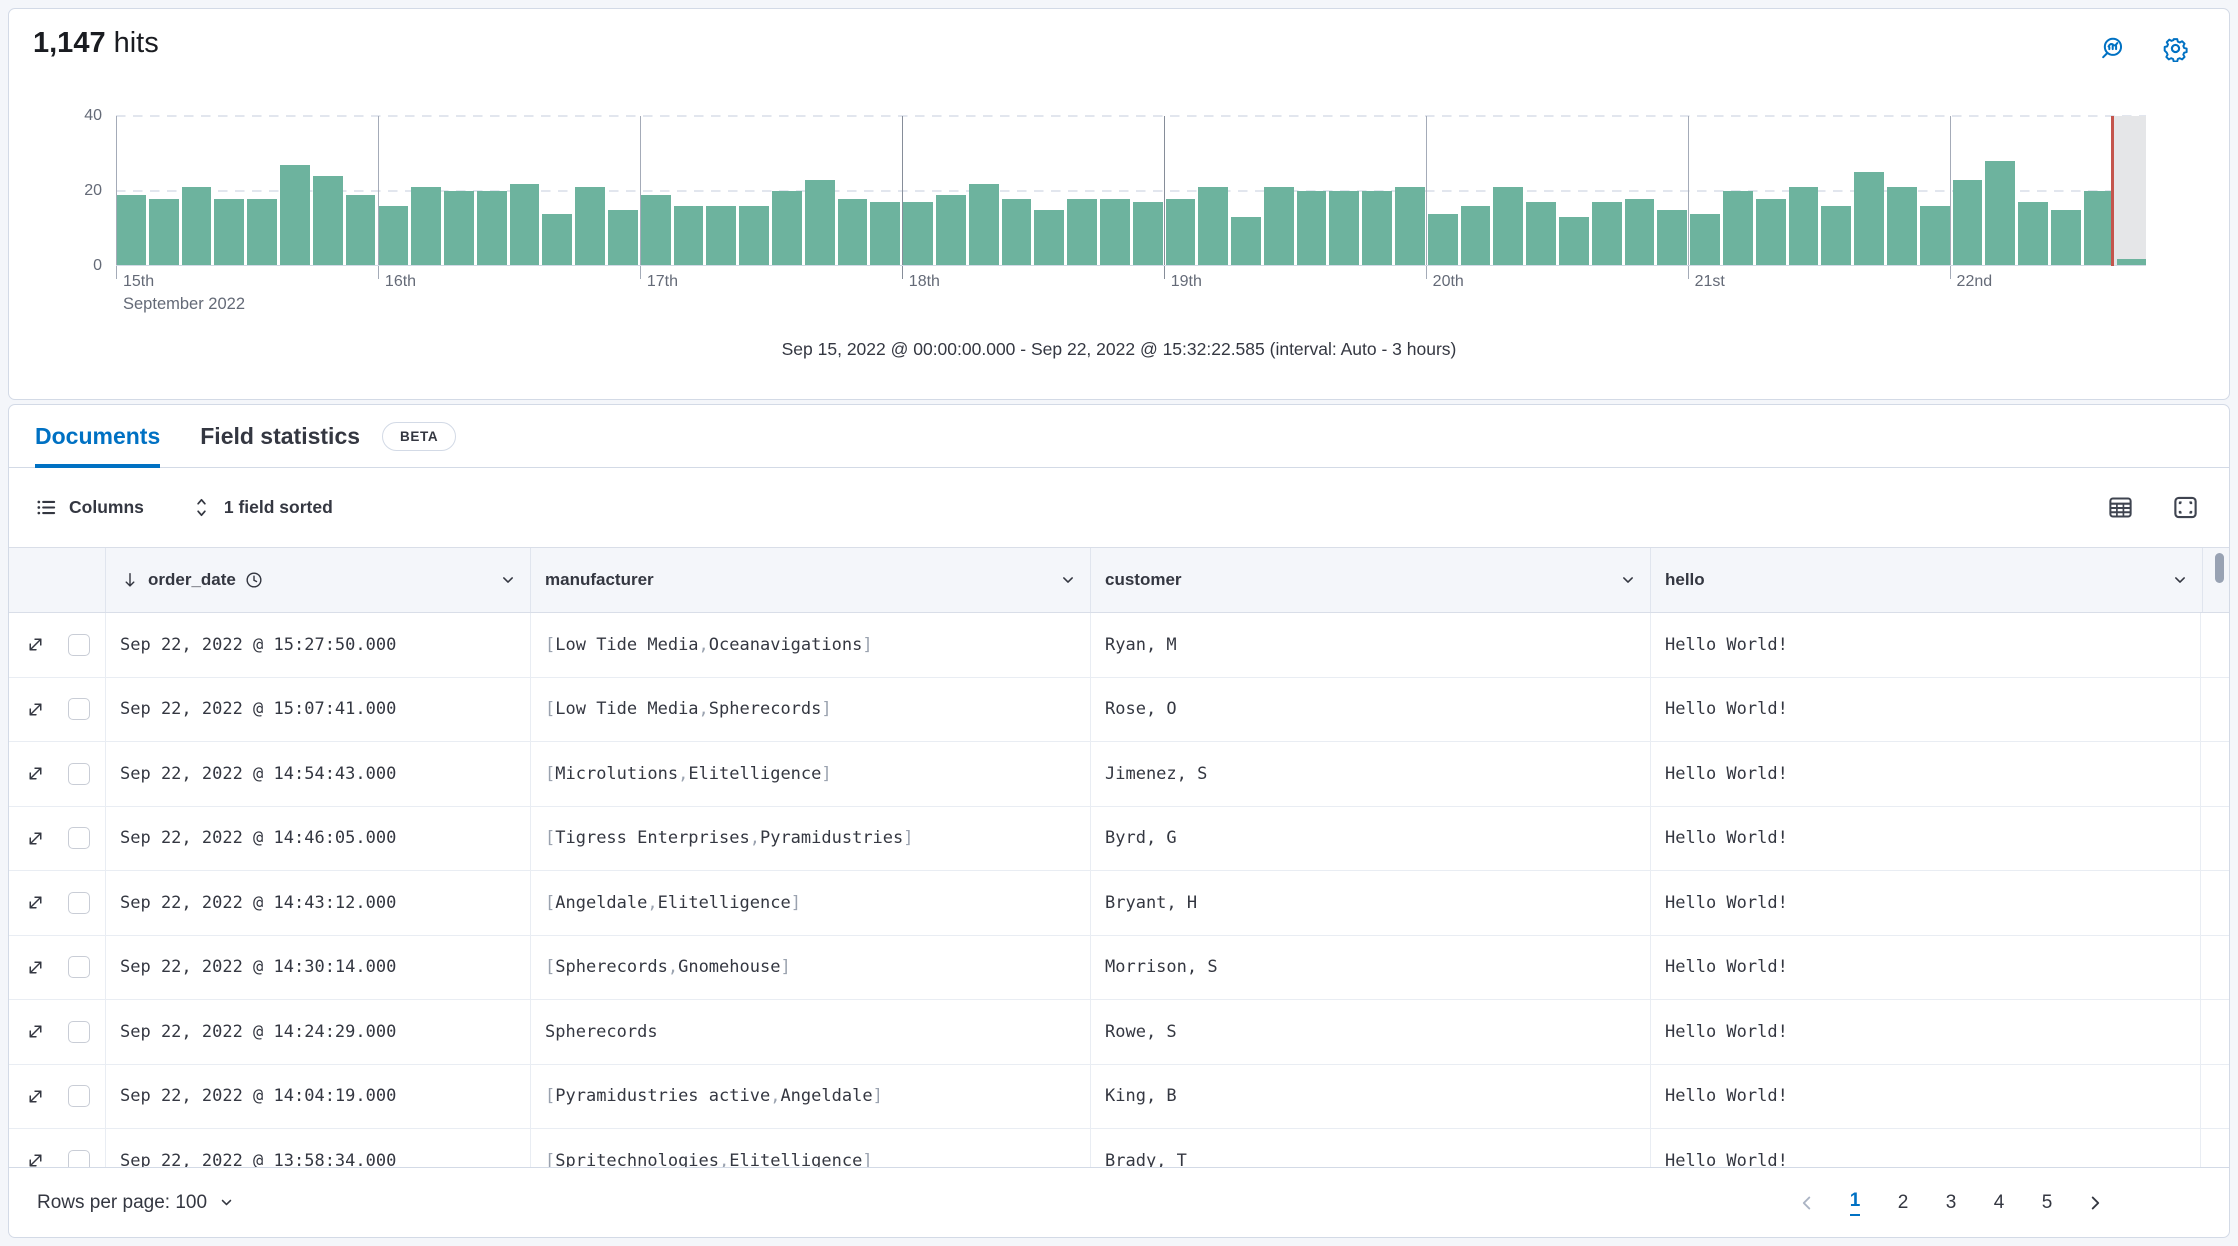  What do you see at coordinates (136, 1203) in the screenshot?
I see `rows-per-page-button: Rows per page: 100` at bounding box center [136, 1203].